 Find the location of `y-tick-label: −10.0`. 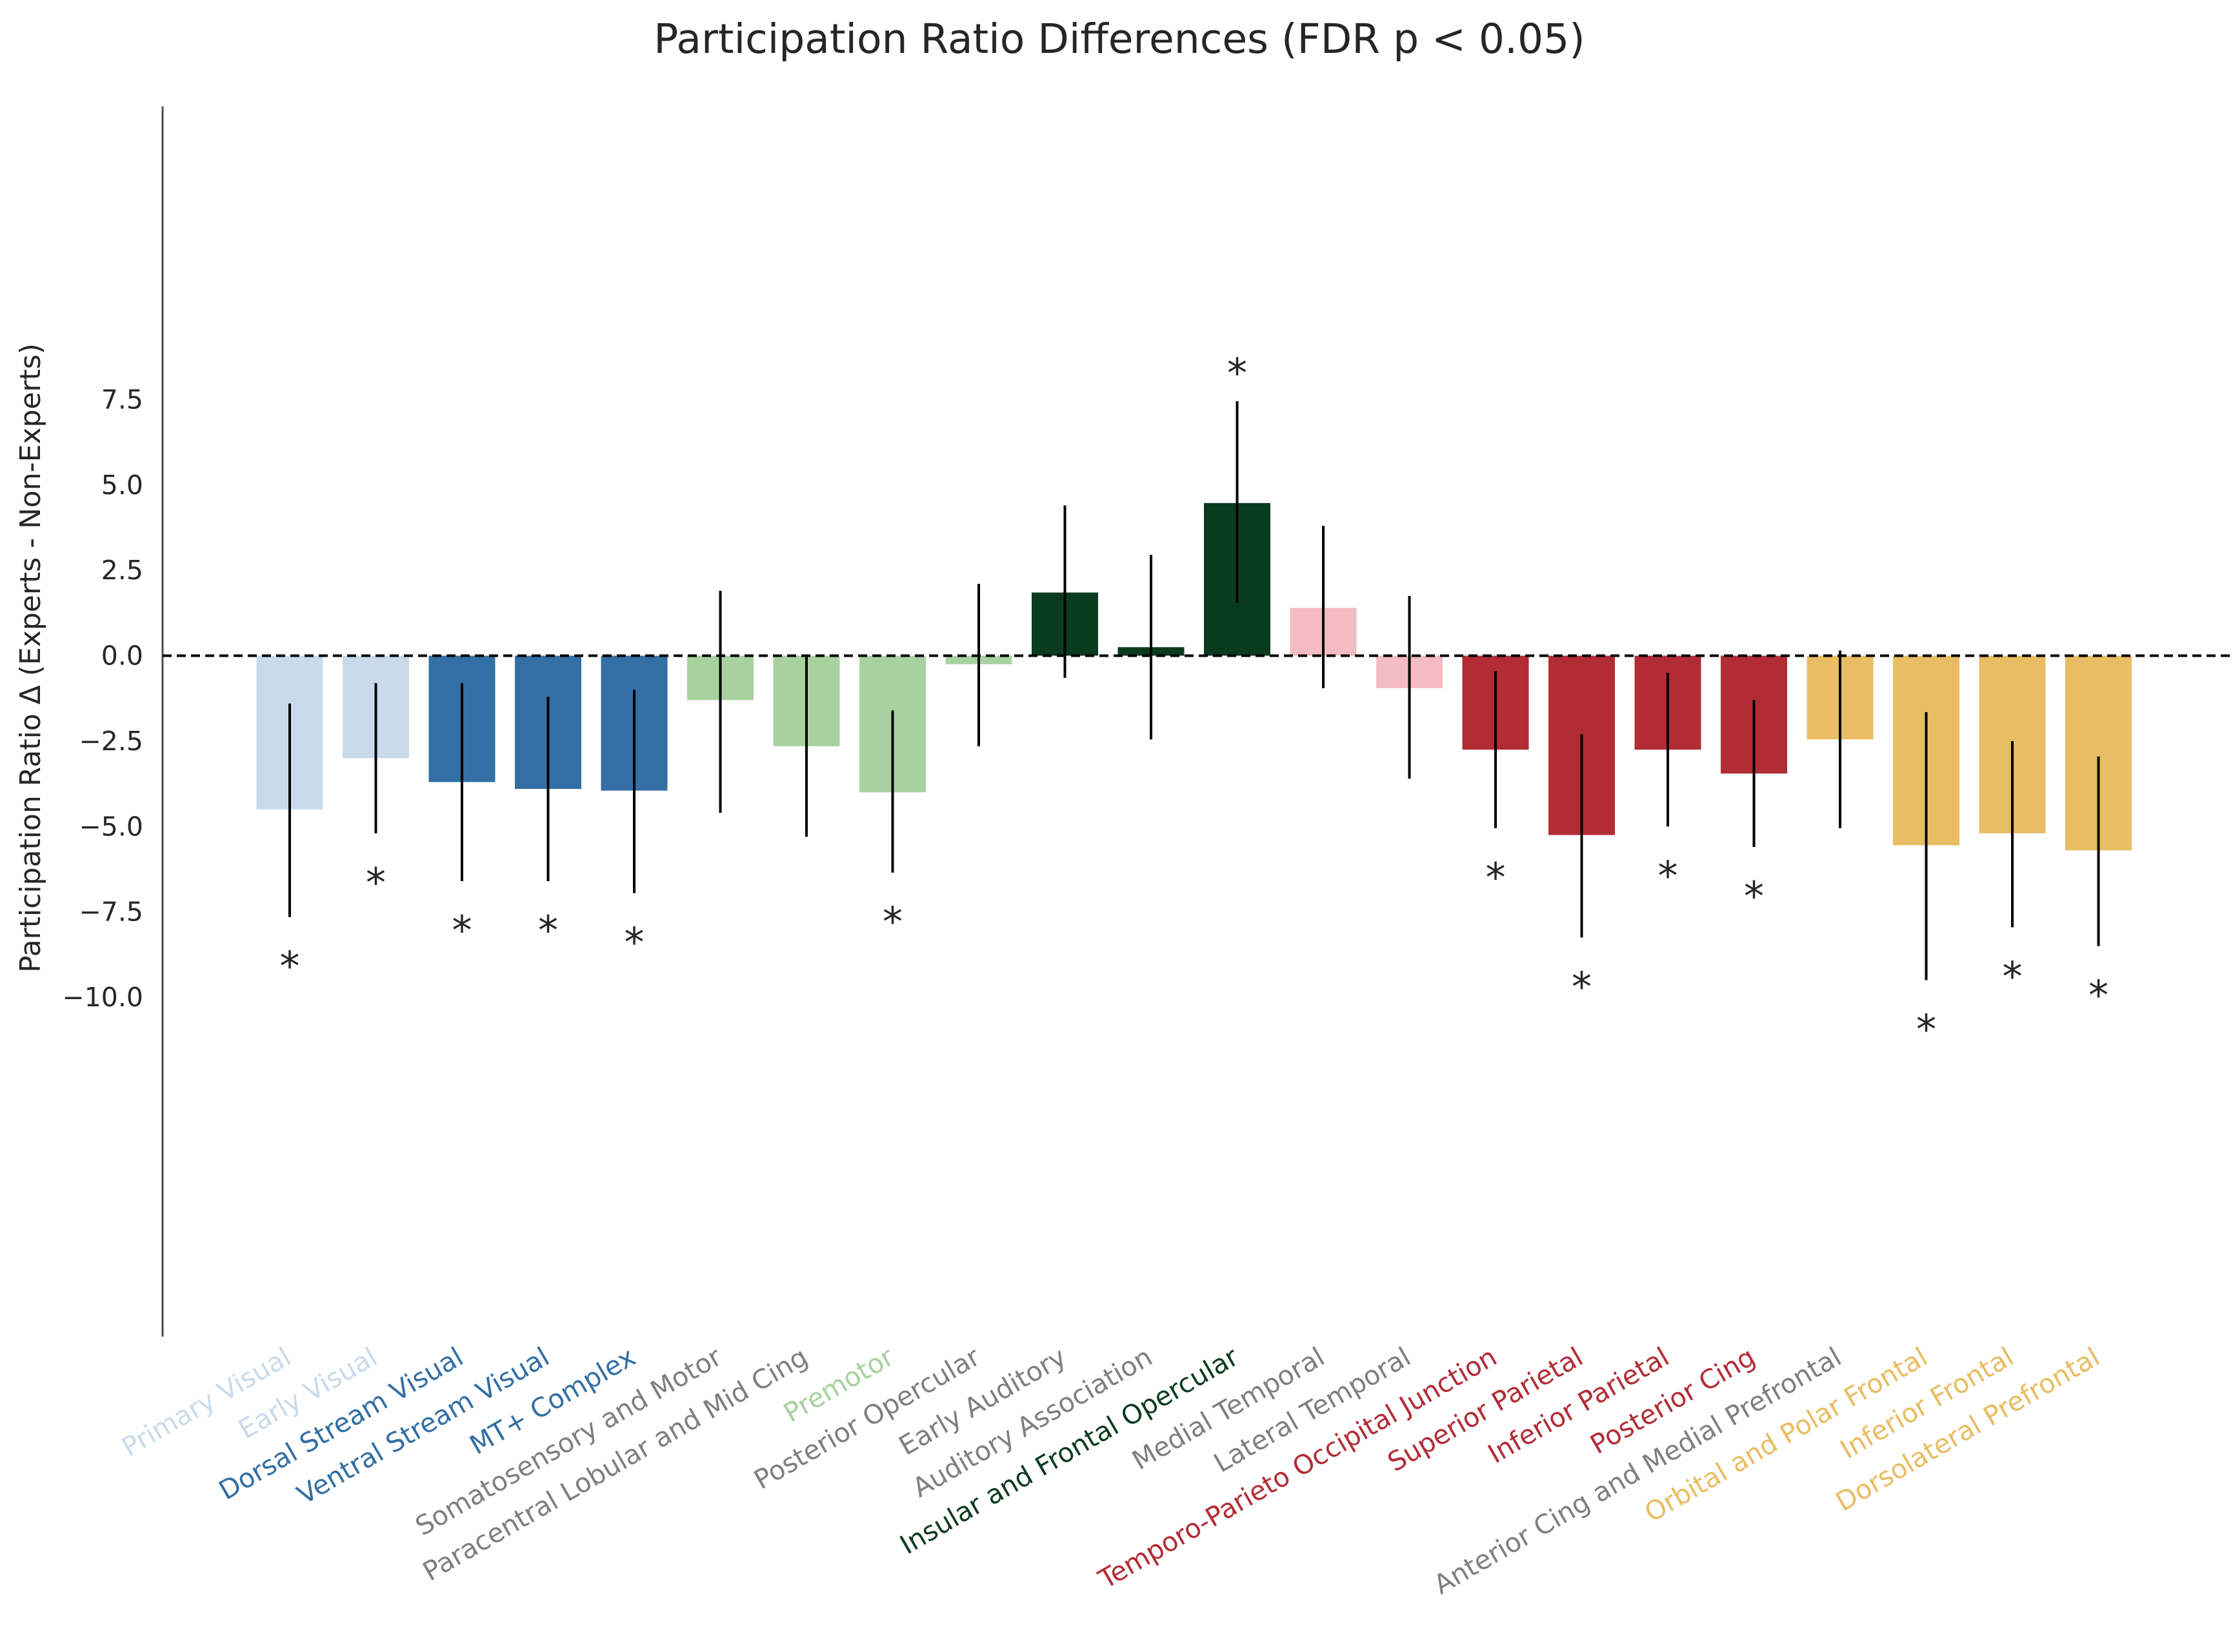

y-tick-label: −10.0 is located at coordinates (102, 997).